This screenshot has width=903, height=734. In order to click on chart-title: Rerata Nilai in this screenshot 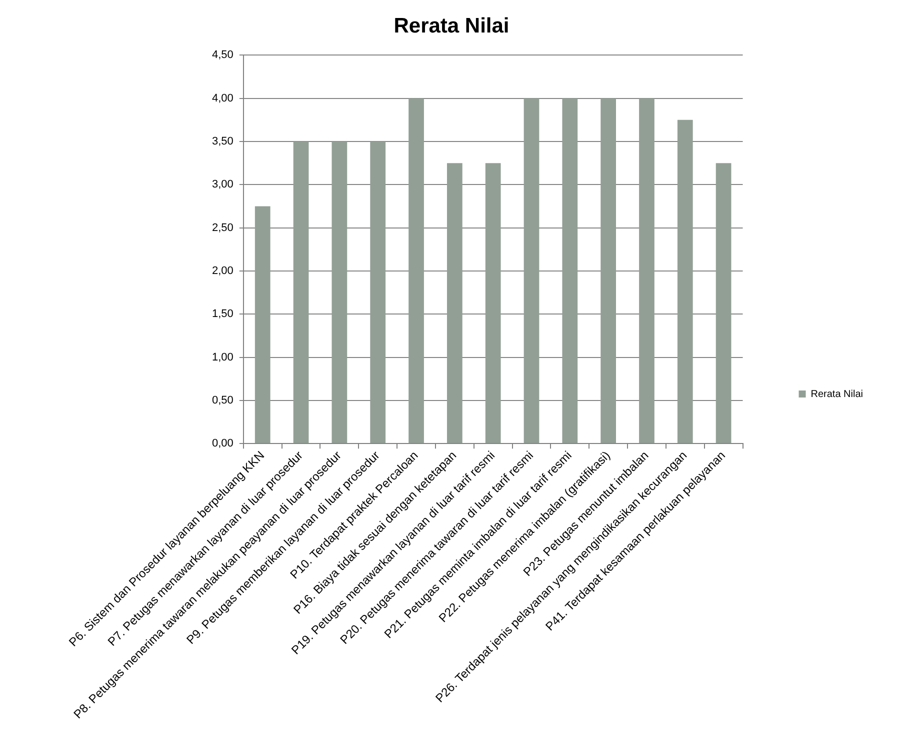, I will do `click(452, 26)`.